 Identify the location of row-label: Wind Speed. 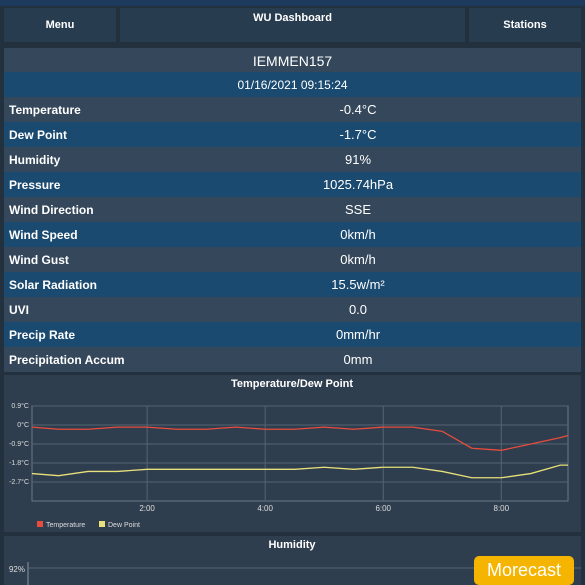
(43, 235).